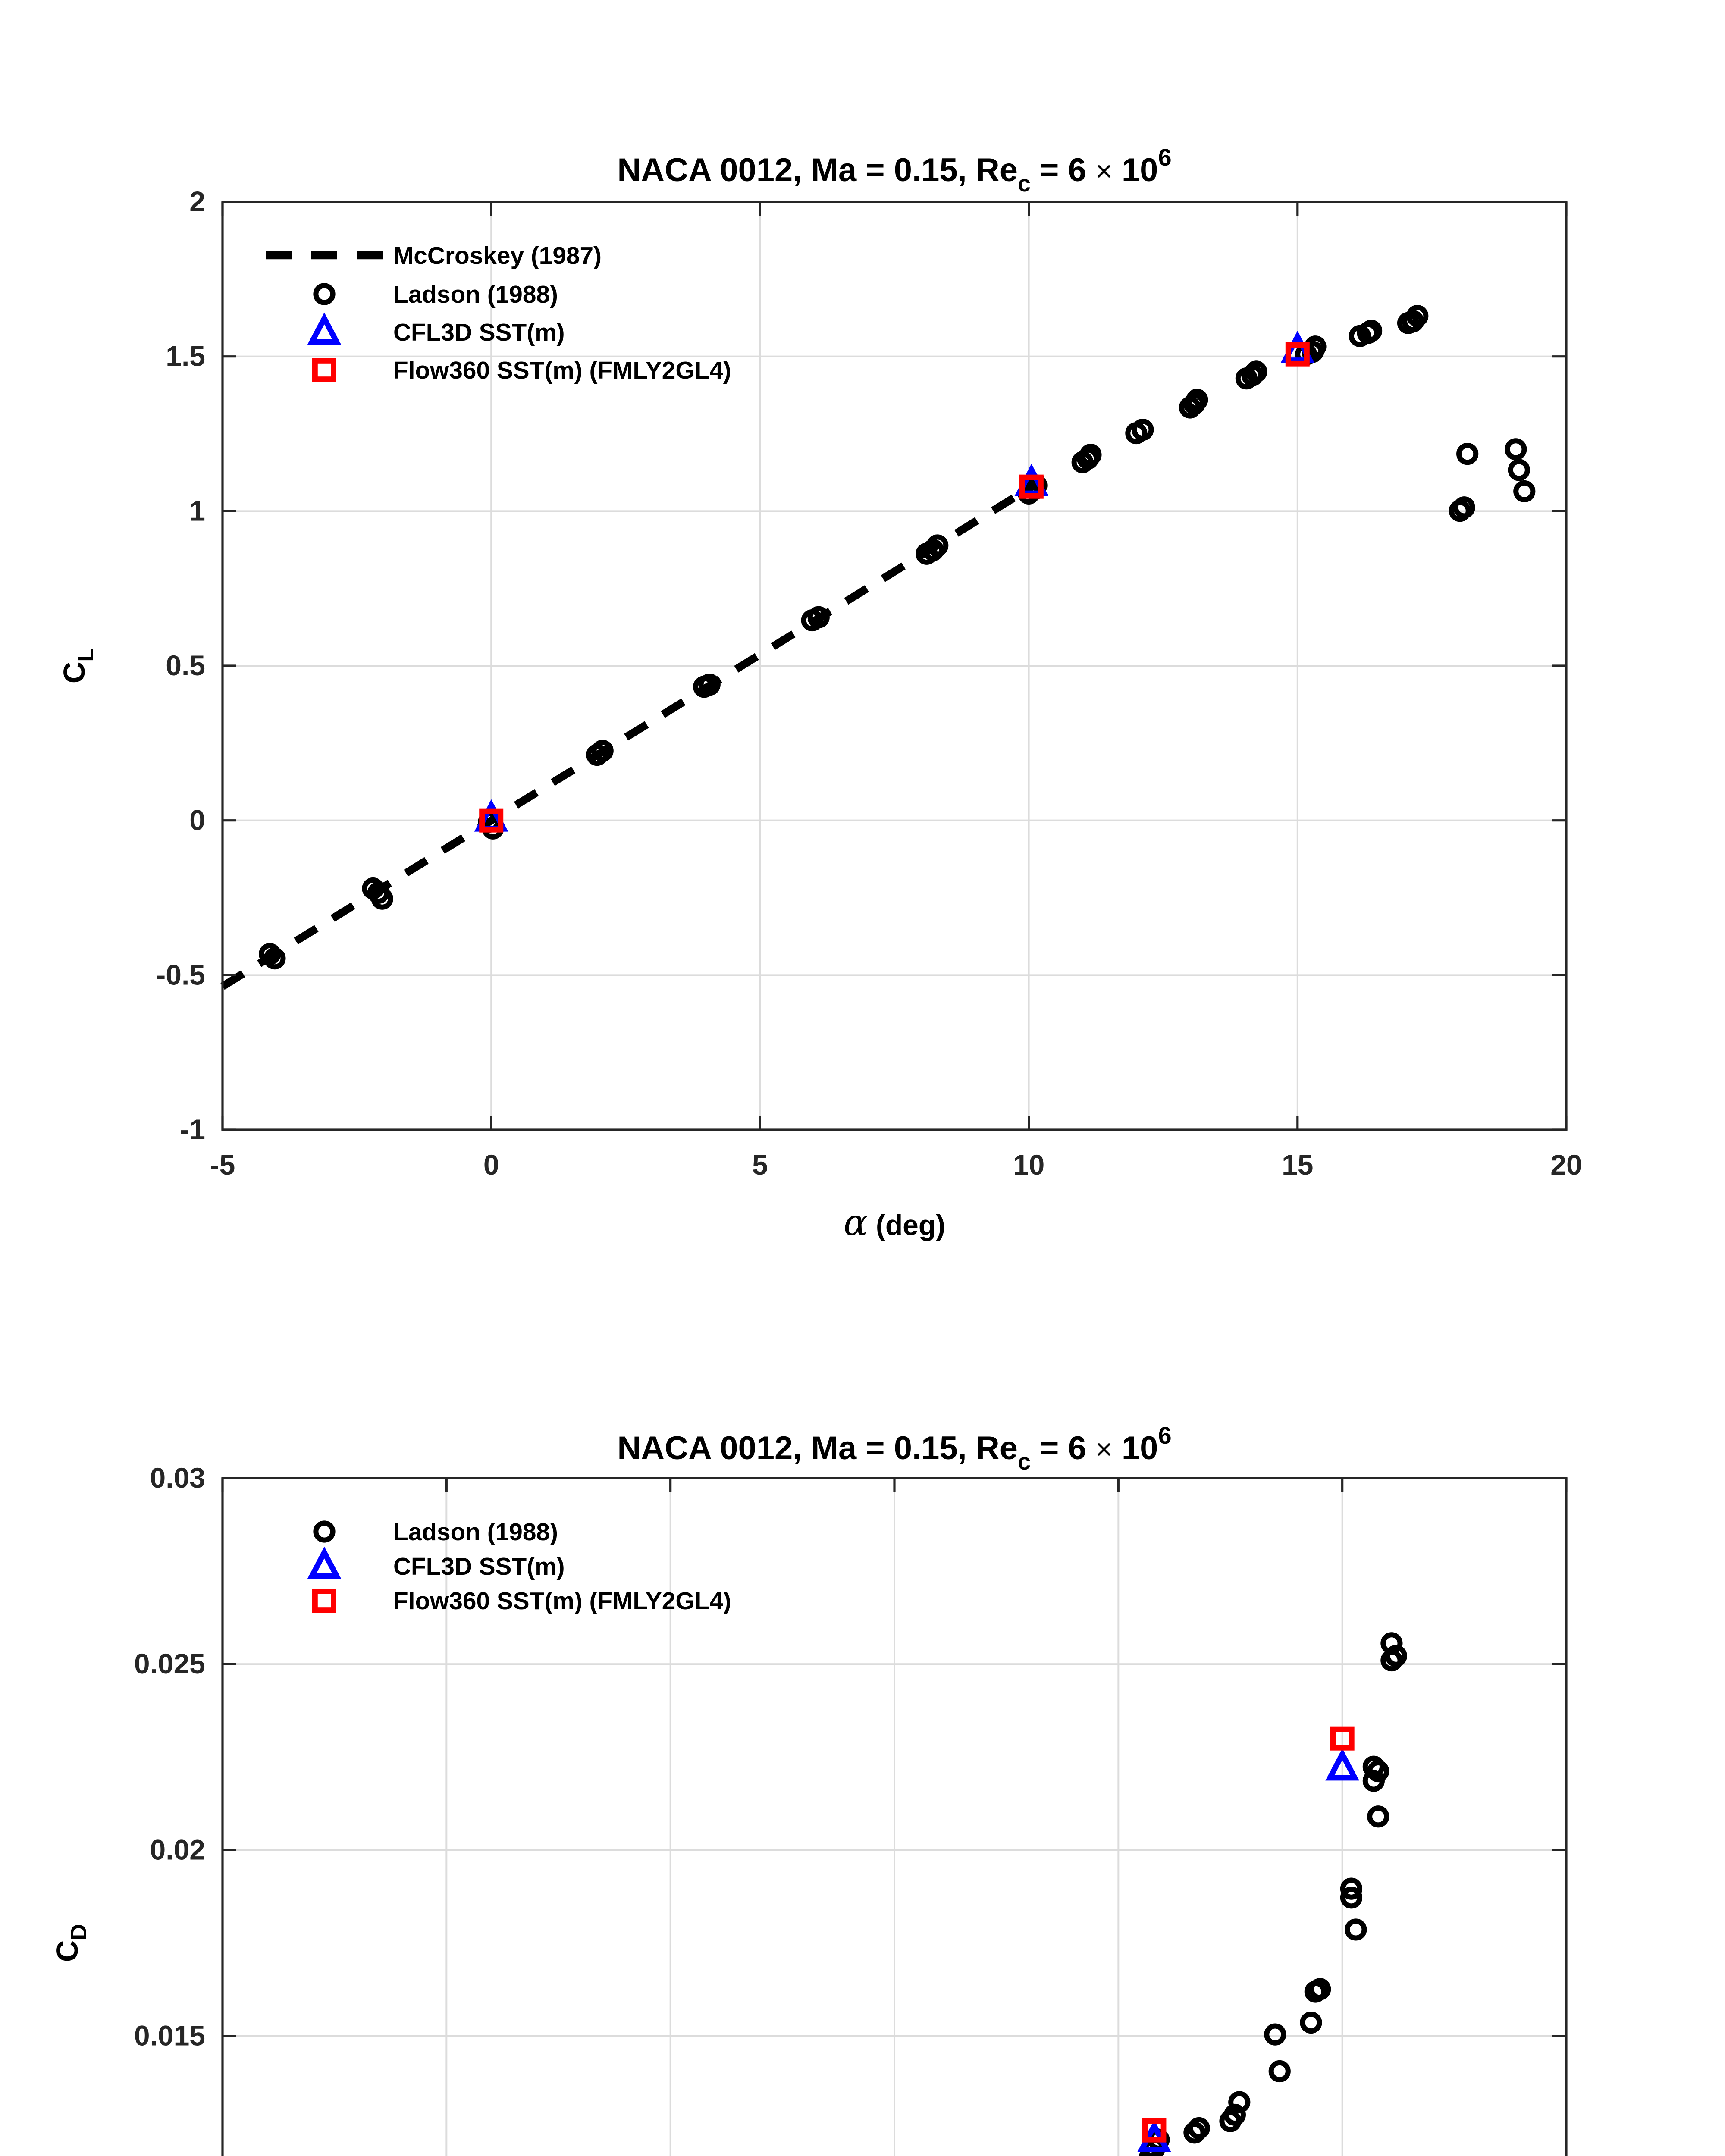 The height and width of the screenshot is (2156, 1725). I want to click on legend-label: McCroskey (1987), so click(498, 256).